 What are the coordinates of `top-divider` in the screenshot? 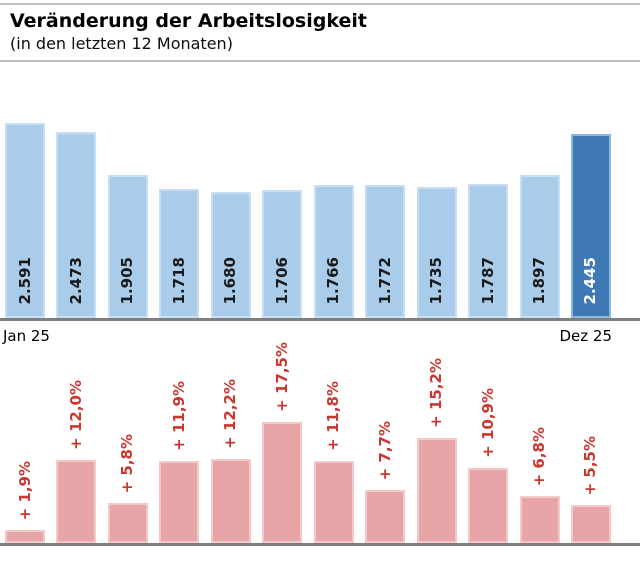 It's located at (320, 4).